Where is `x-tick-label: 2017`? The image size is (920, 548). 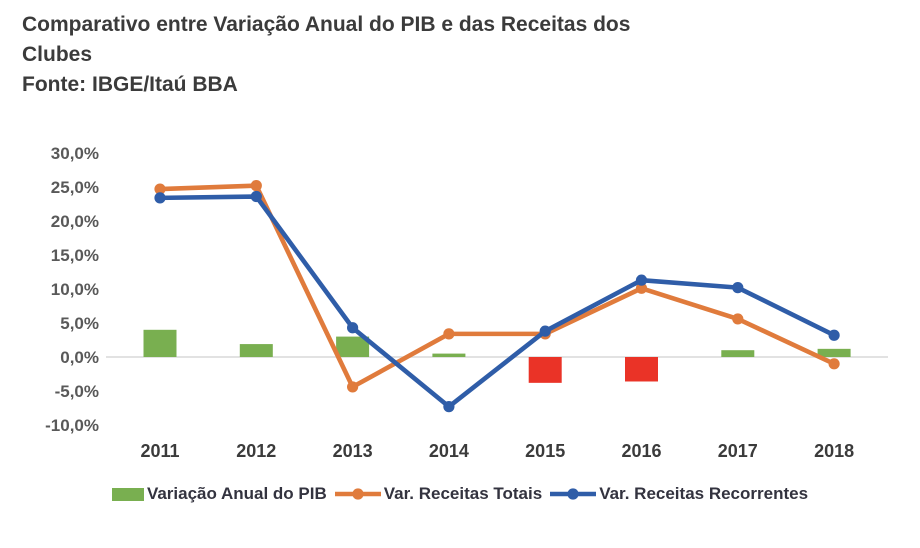
x-tick-label: 2017 is located at coordinates (738, 451).